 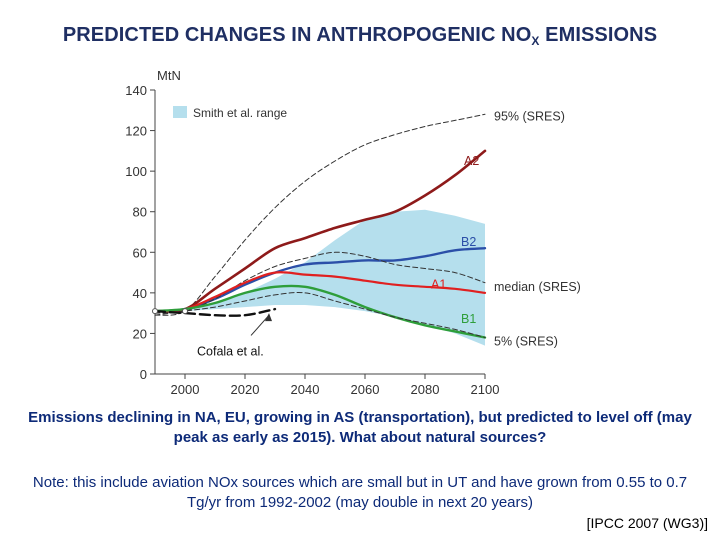 What do you see at coordinates (468, 319) in the screenshot?
I see `series-label-b1: B1` at bounding box center [468, 319].